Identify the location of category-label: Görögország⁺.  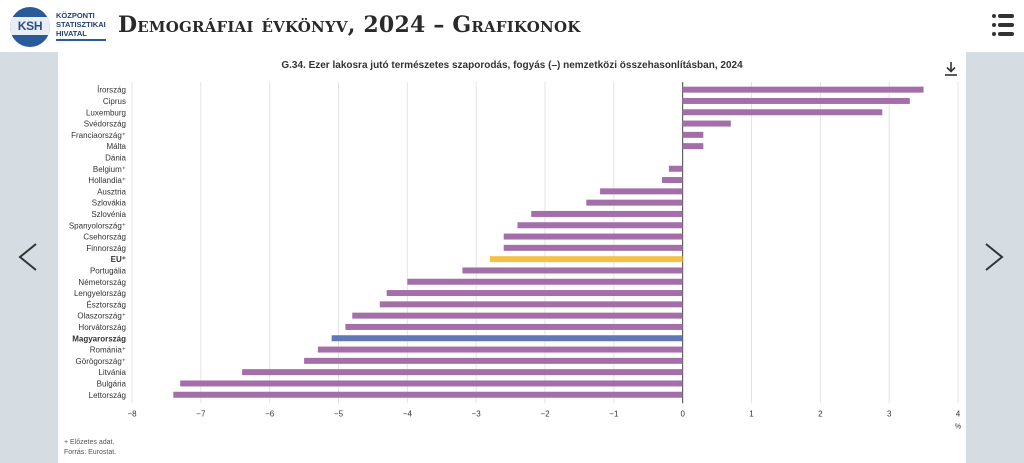
(101, 361).